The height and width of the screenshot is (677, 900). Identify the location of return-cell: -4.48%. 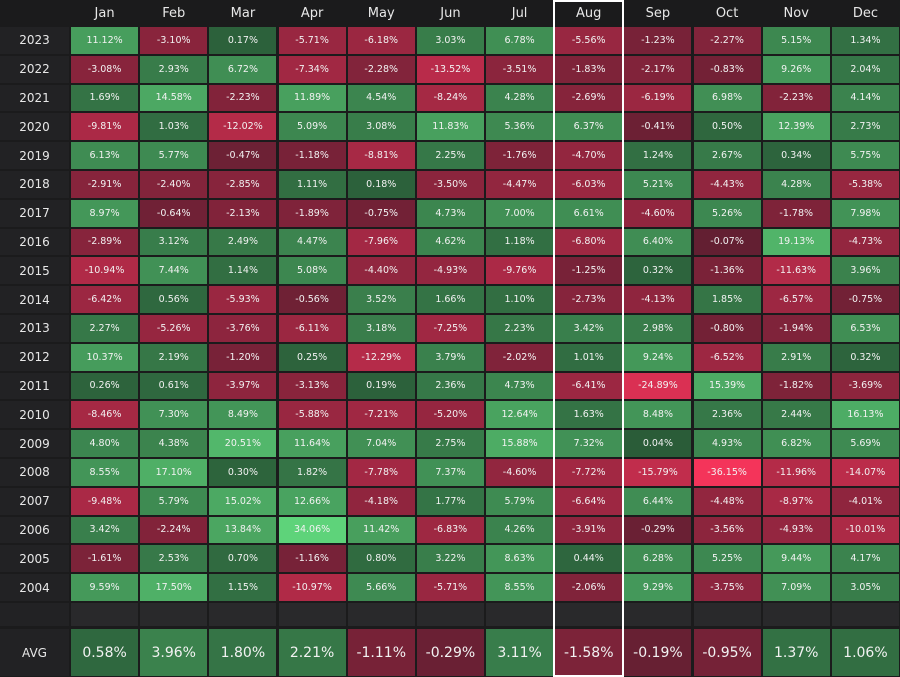
(727, 501).